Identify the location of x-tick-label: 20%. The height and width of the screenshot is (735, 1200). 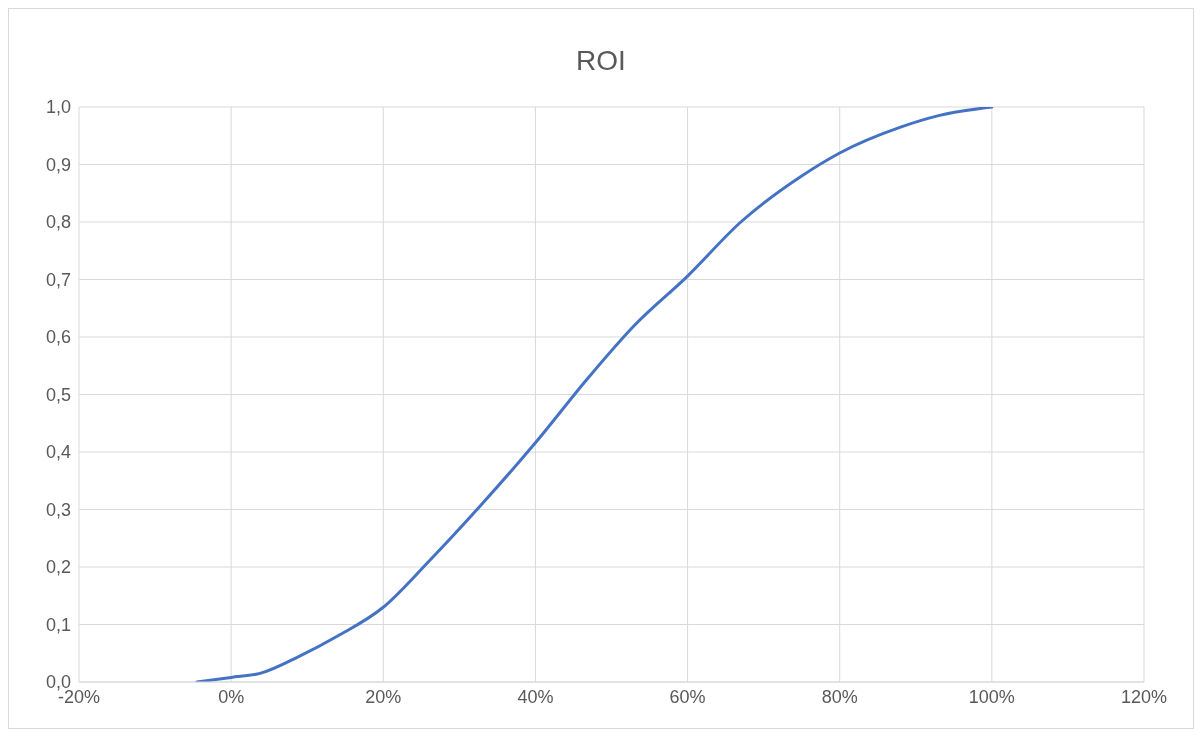
(383, 696).